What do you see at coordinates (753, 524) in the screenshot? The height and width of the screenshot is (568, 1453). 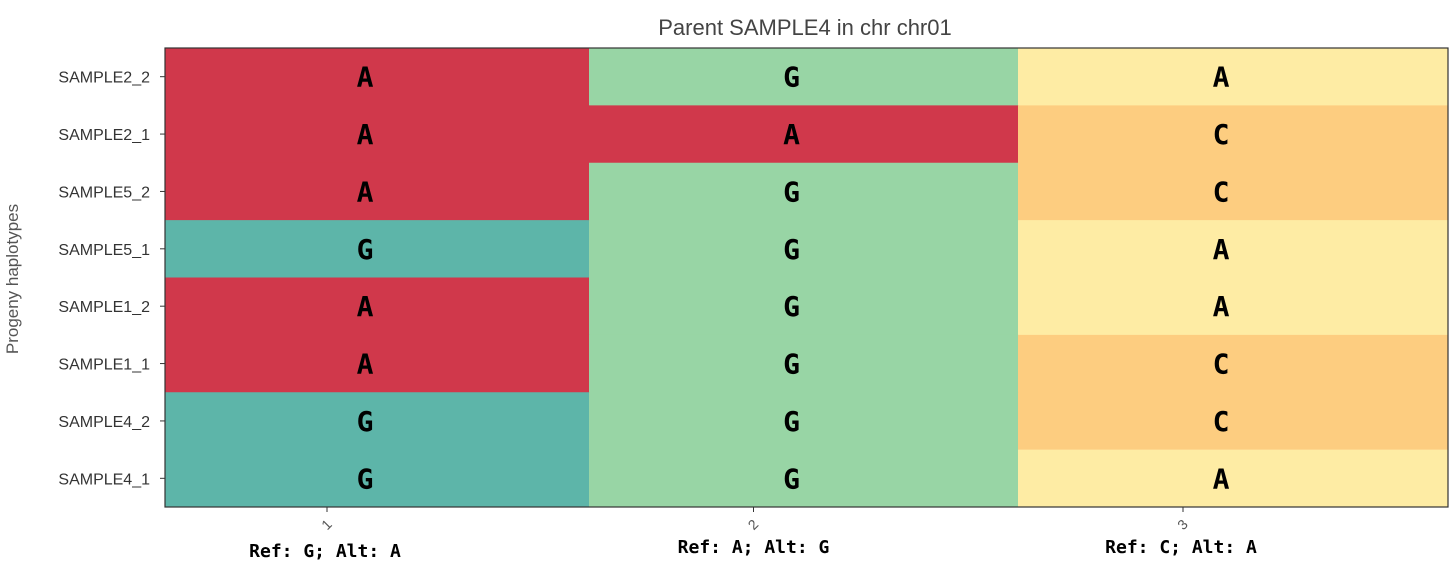 I see `column-tick-label: 2` at bounding box center [753, 524].